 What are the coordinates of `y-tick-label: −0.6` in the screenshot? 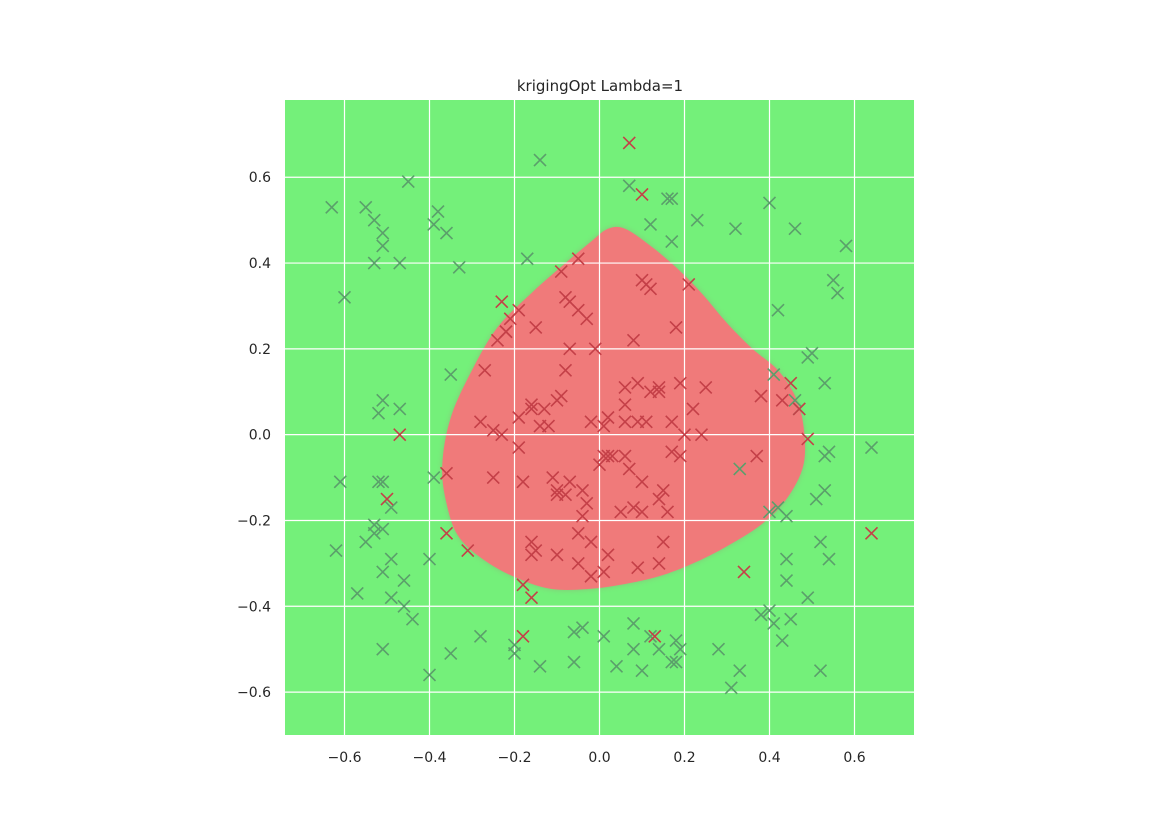 It's located at (254, 693).